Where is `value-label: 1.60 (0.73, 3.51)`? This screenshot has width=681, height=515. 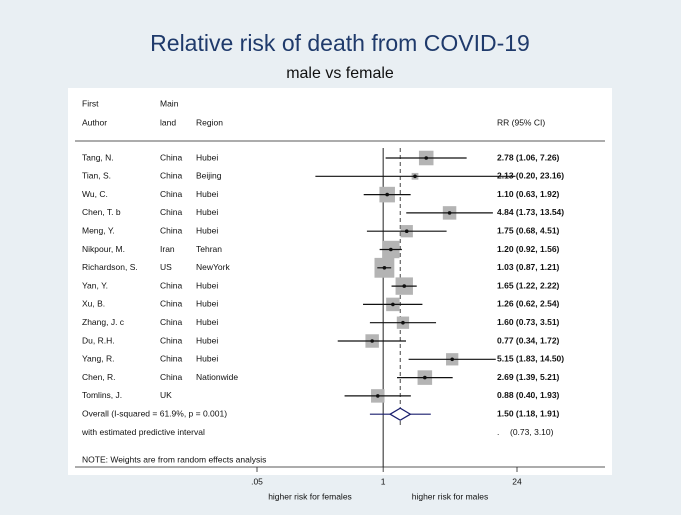 value-label: 1.60 (0.73, 3.51) is located at coordinates (528, 322).